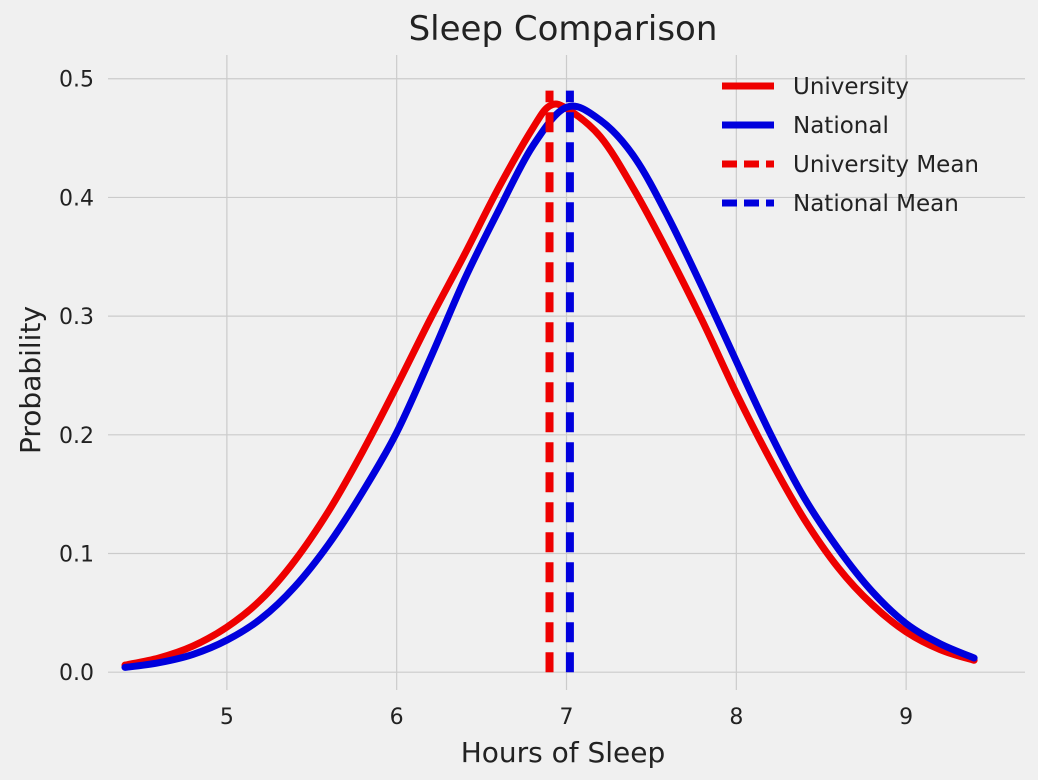  Describe the element at coordinates (76, 673) in the screenshot. I see `y-tick-label: 0.0` at that location.